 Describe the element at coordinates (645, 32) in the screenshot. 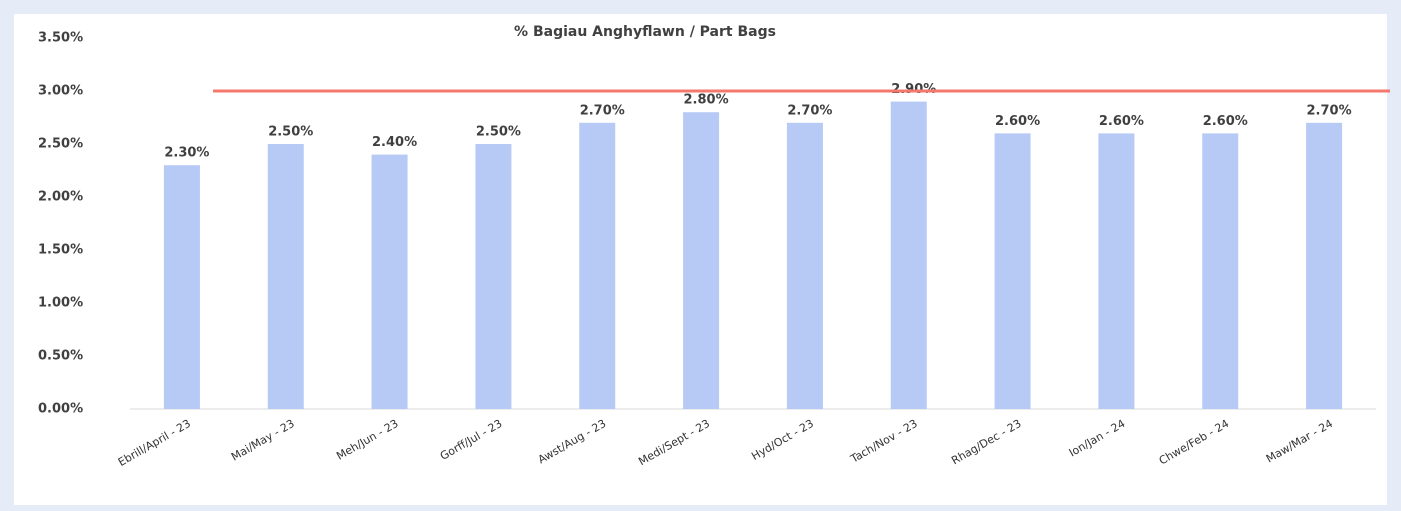

I see `chart-title: % Bagiau Anghyflawn / Part Bags` at that location.